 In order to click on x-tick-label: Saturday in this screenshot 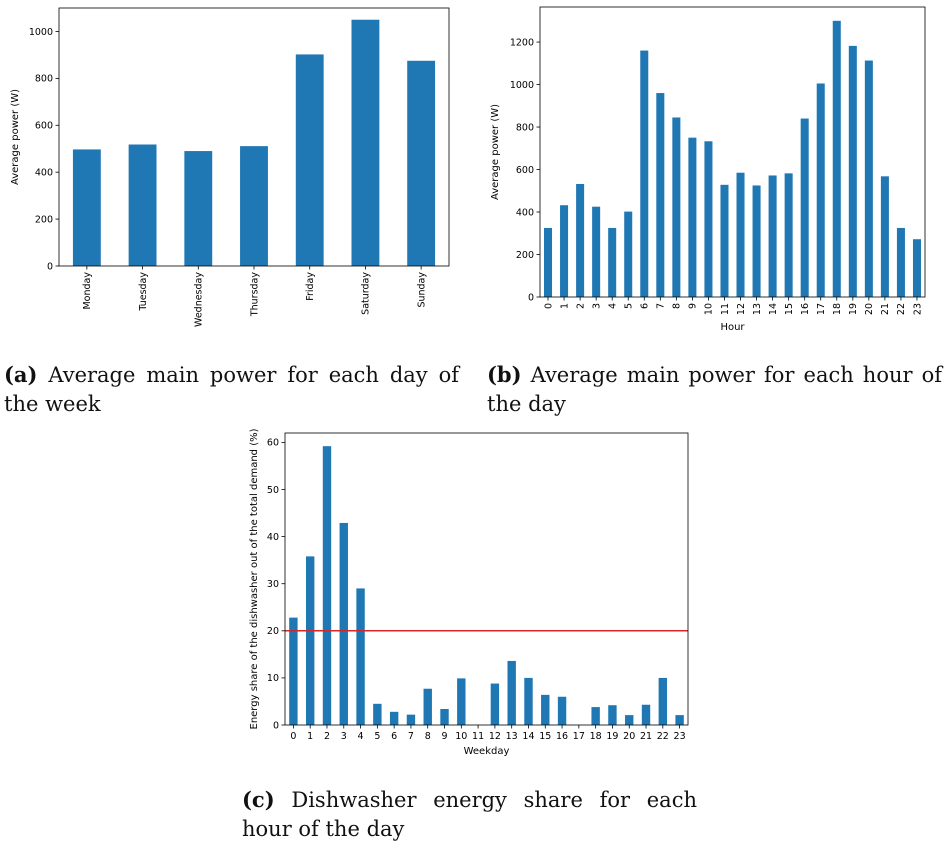, I will do `click(366, 293)`.